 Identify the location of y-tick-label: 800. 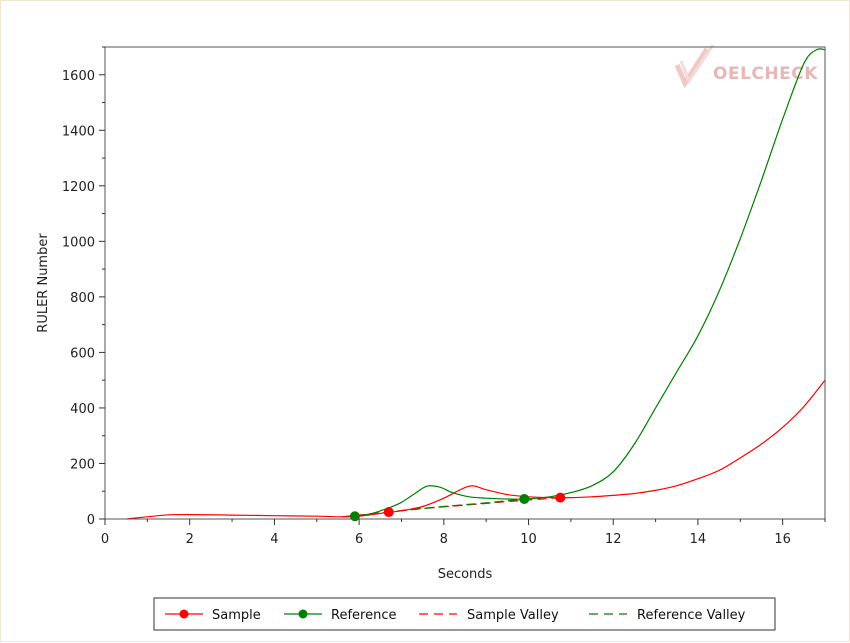
(82, 298).